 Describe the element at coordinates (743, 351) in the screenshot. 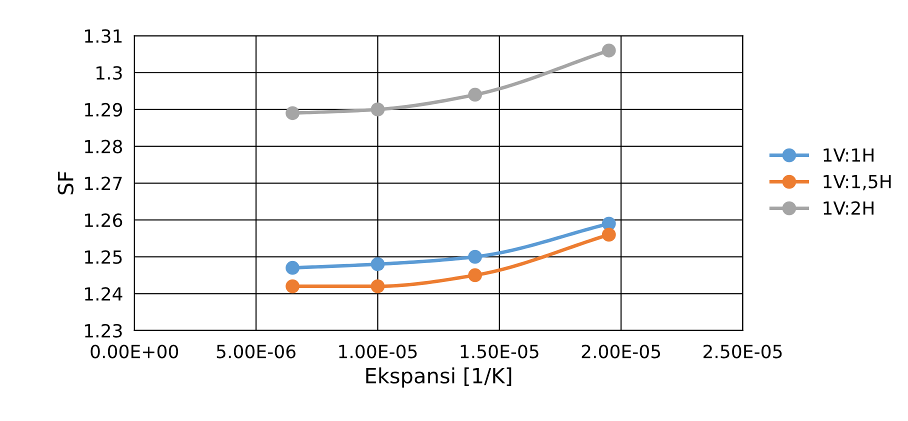

I see `x-tick-label: 2.50E-05` at that location.